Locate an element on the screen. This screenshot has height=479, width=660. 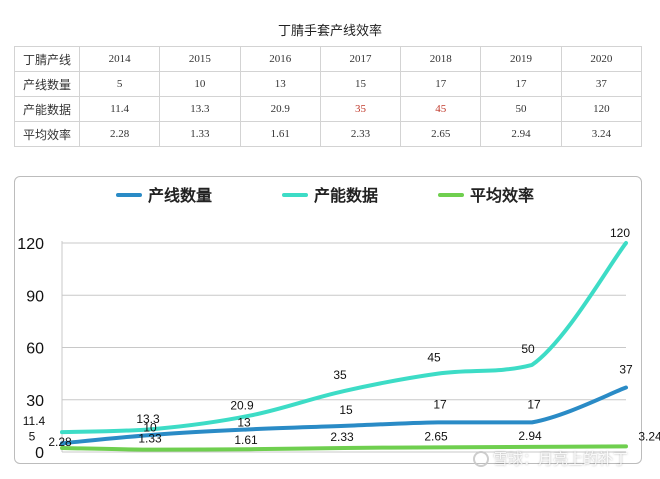
data-label: 35 is located at coordinates (340, 375).